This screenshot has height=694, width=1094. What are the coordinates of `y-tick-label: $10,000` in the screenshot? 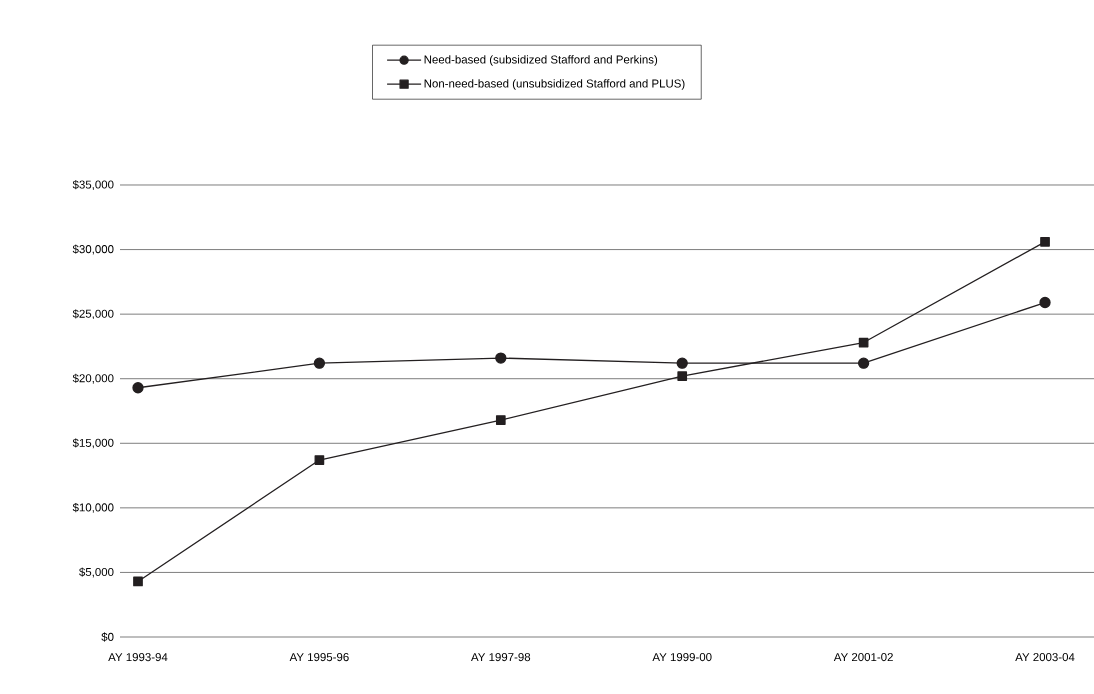 It's located at (93, 507).